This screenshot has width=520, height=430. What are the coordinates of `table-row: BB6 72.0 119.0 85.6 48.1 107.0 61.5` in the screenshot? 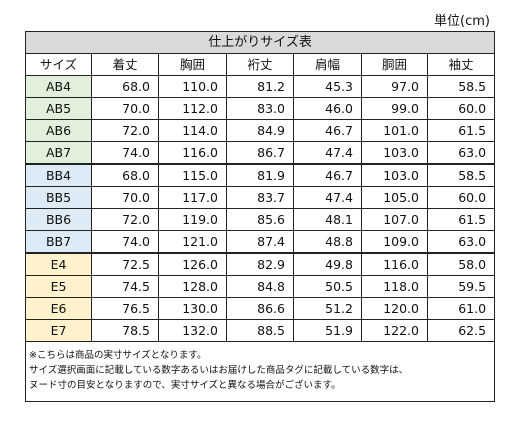 It's located at (260, 219).